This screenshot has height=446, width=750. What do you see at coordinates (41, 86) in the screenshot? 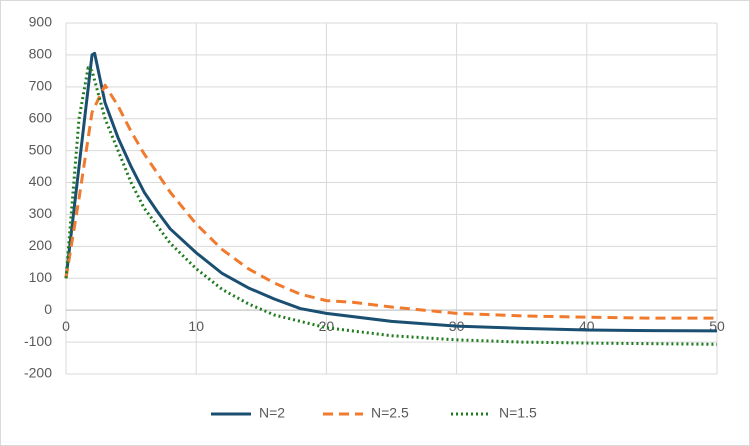
I see `y-tick-label: 700` at bounding box center [41, 86].